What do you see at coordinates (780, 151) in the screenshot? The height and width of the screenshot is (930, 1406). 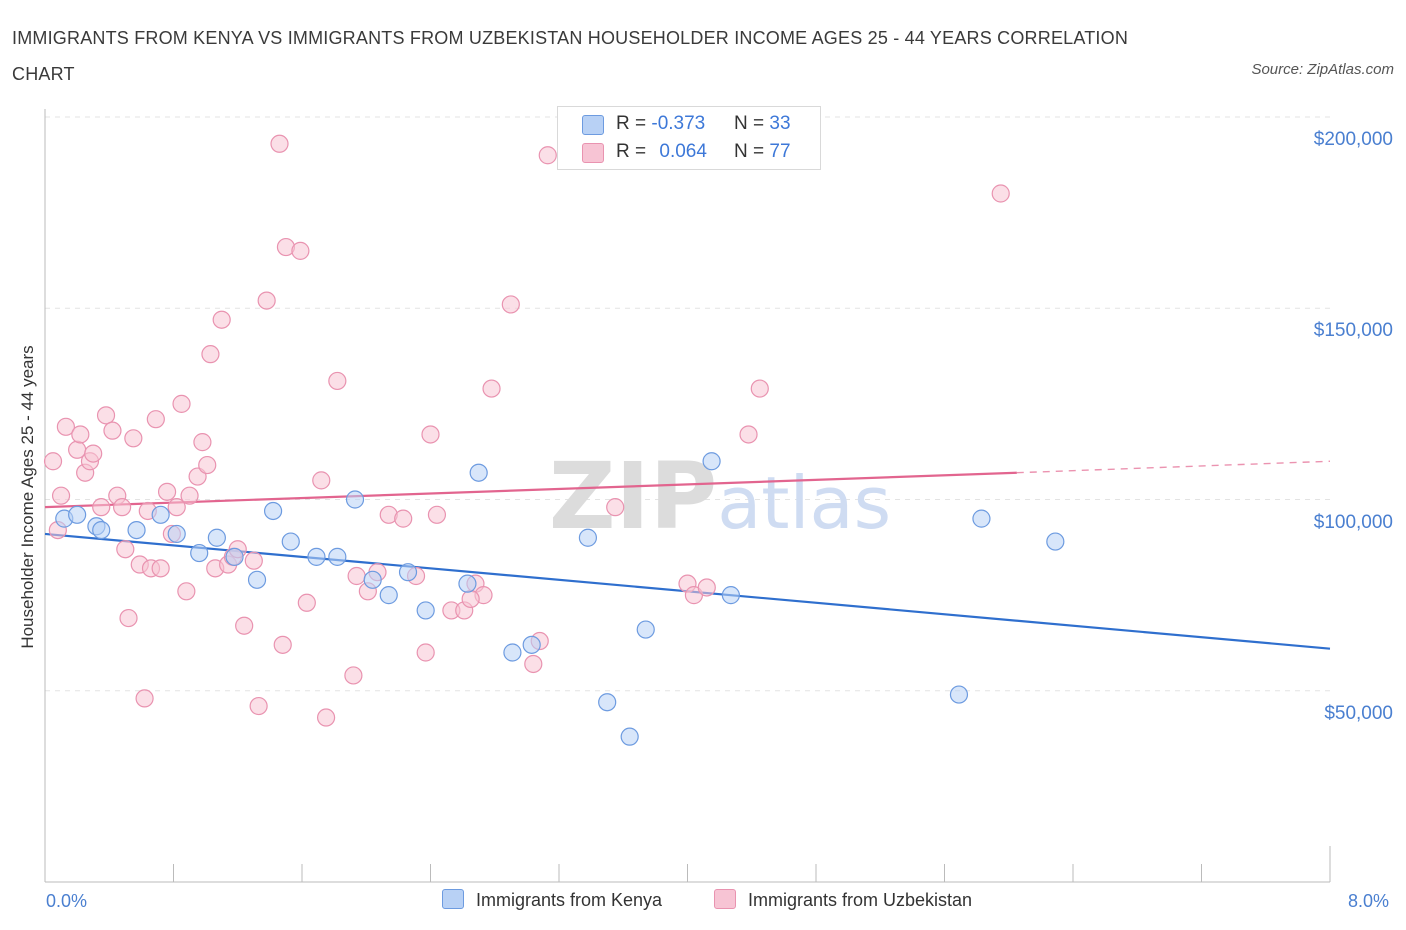 I see `uzbekistan-n-value: 77` at bounding box center [780, 151].